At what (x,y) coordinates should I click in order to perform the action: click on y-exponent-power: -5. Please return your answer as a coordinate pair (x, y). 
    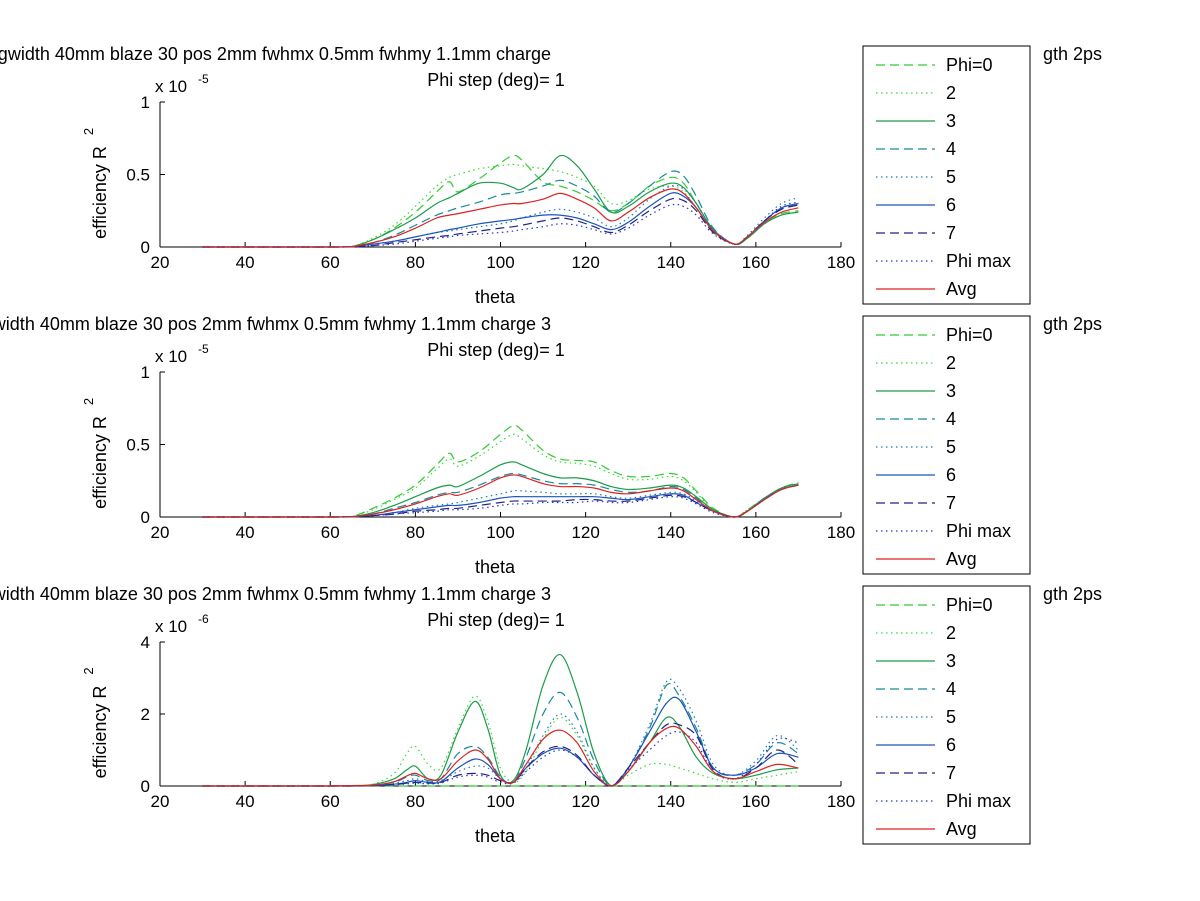
    Looking at the image, I should click on (203, 79).